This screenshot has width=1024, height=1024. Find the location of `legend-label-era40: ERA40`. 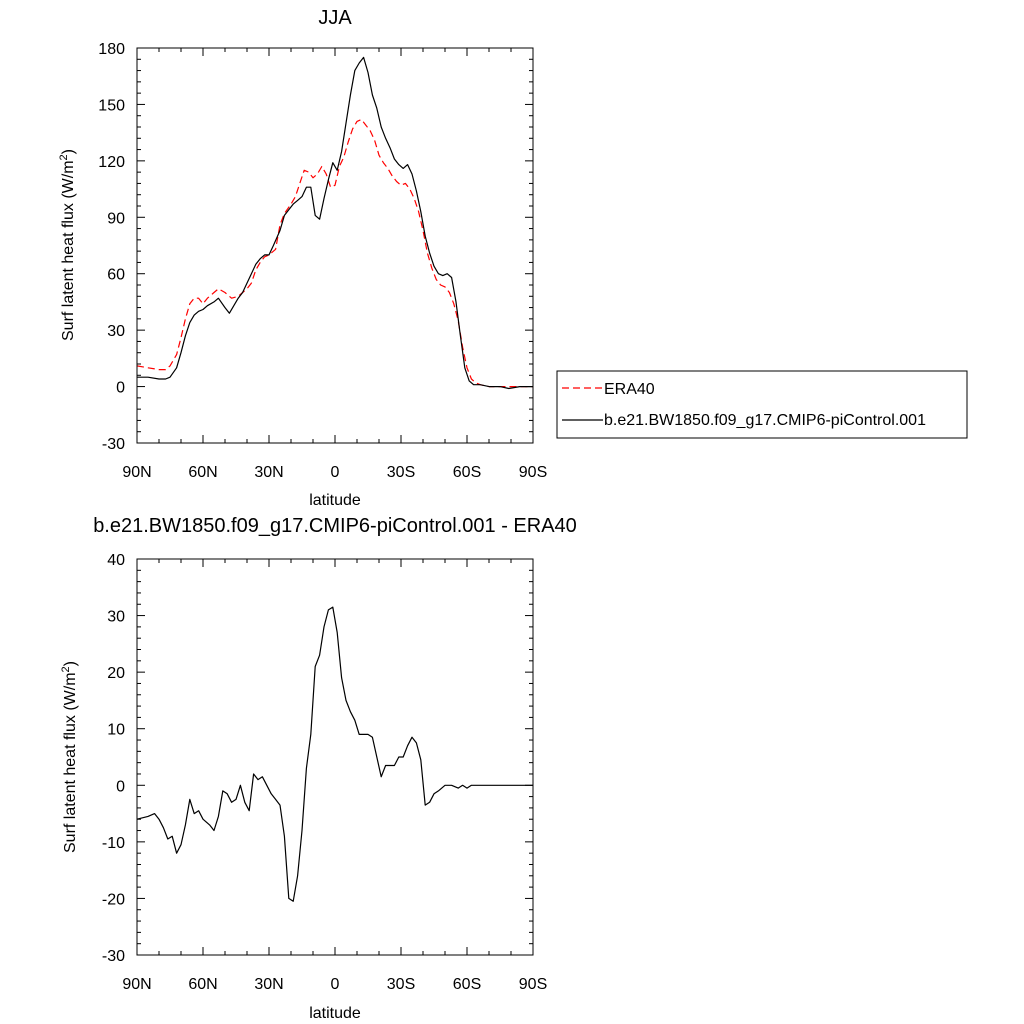

legend-label-era40: ERA40 is located at coordinates (629, 389).